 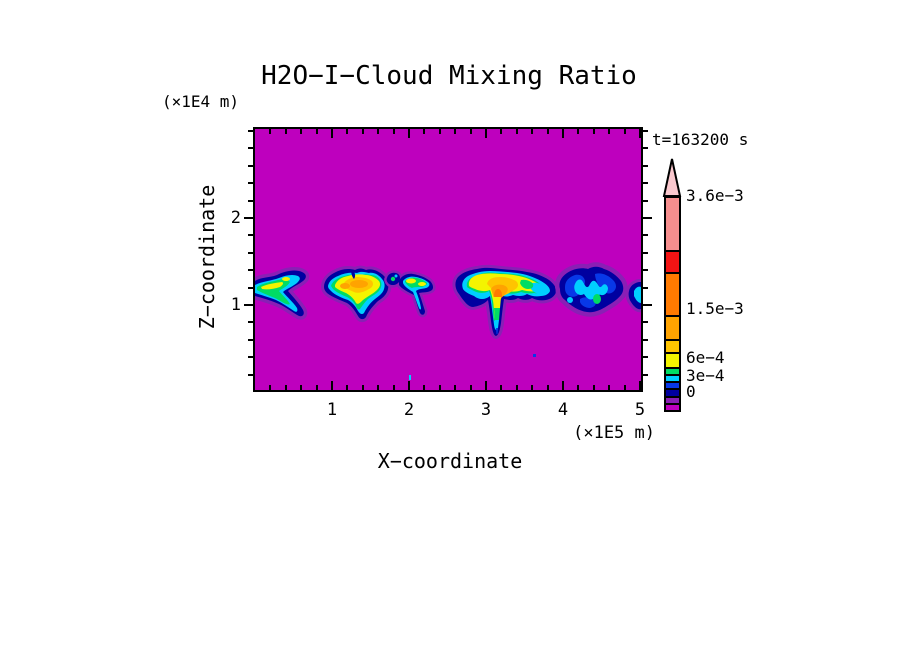 I want to click on x-tick-label-5: 5, so click(x=640, y=410).